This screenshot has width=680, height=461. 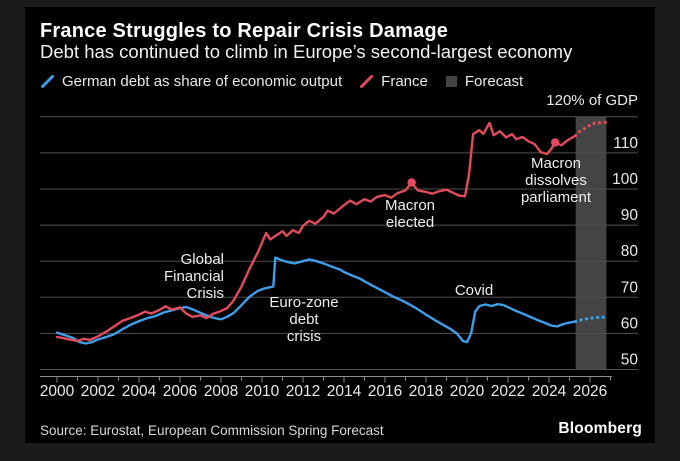 What do you see at coordinates (385, 391) in the screenshot?
I see `x-tick-label: 2016` at bounding box center [385, 391].